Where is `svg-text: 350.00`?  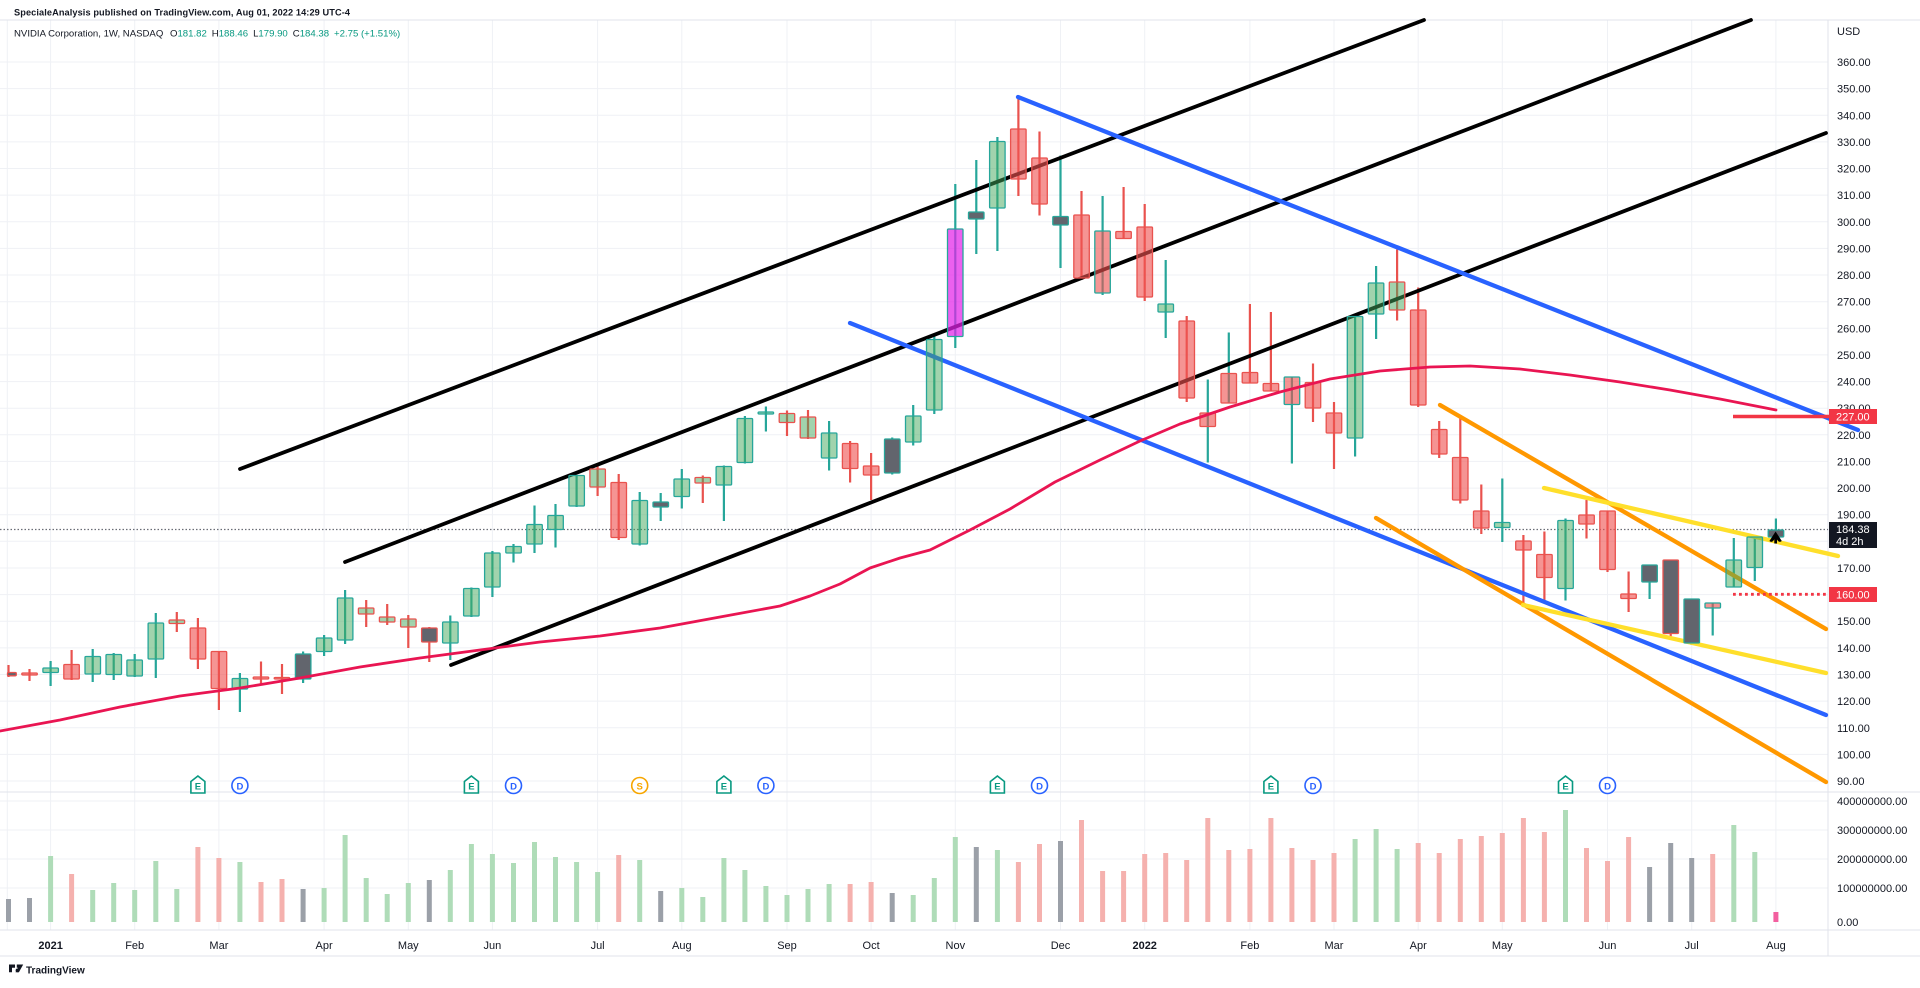
svg-text: 350.00 is located at coordinates (1854, 90).